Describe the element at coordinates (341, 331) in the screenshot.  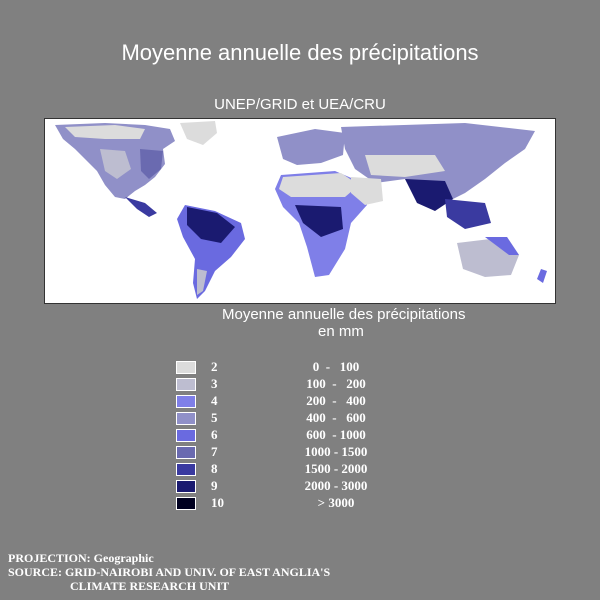
I see `legend-title-line2: en mm` at that location.